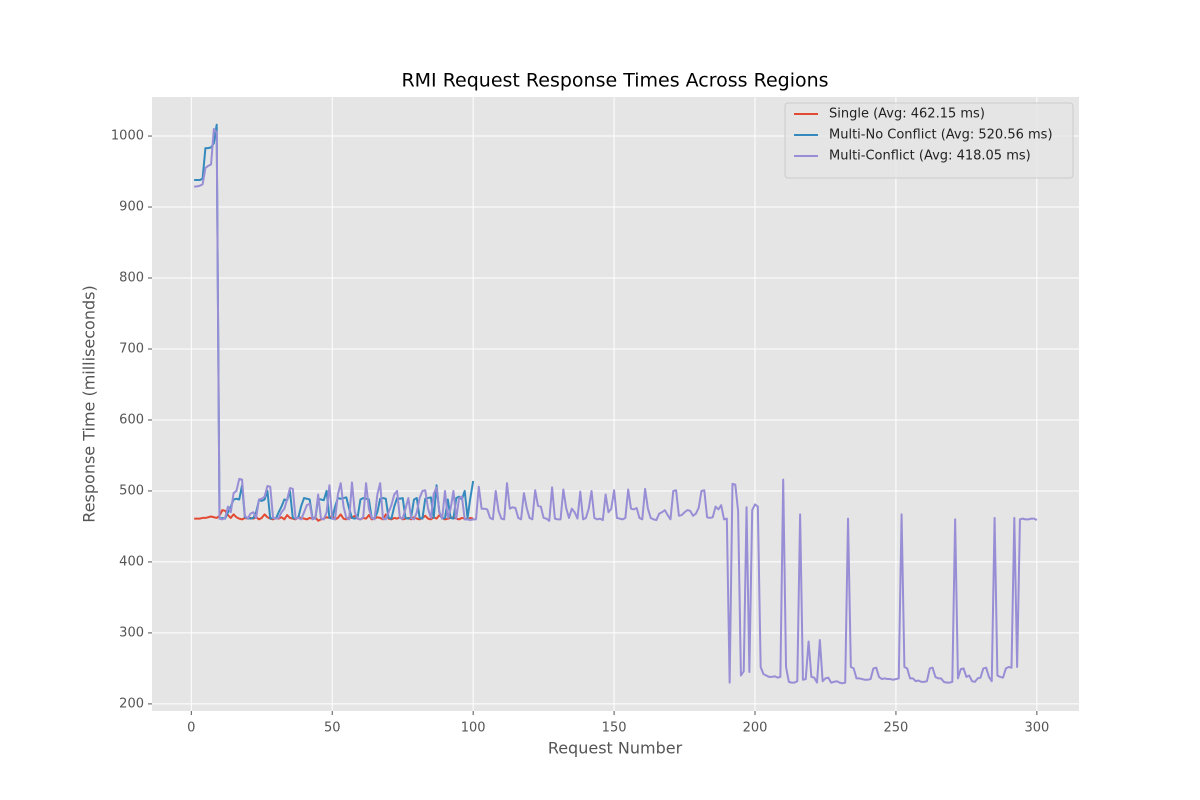 The image size is (1200, 800). What do you see at coordinates (89, 403) in the screenshot?
I see `y-axis-label: Response Time (milliseconds)` at bounding box center [89, 403].